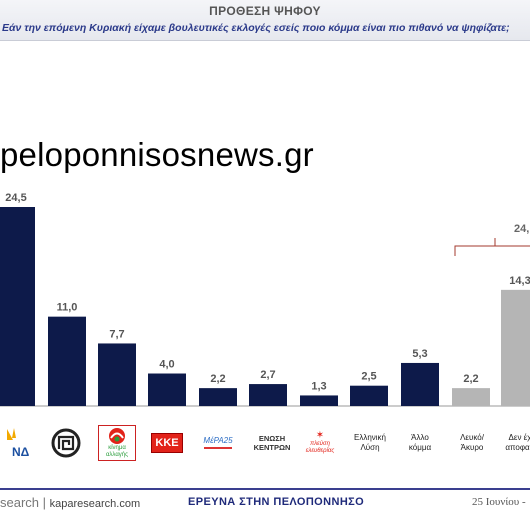 The width and height of the screenshot is (530, 517). I want to click on value-label-0: 24,5, so click(15, 198).